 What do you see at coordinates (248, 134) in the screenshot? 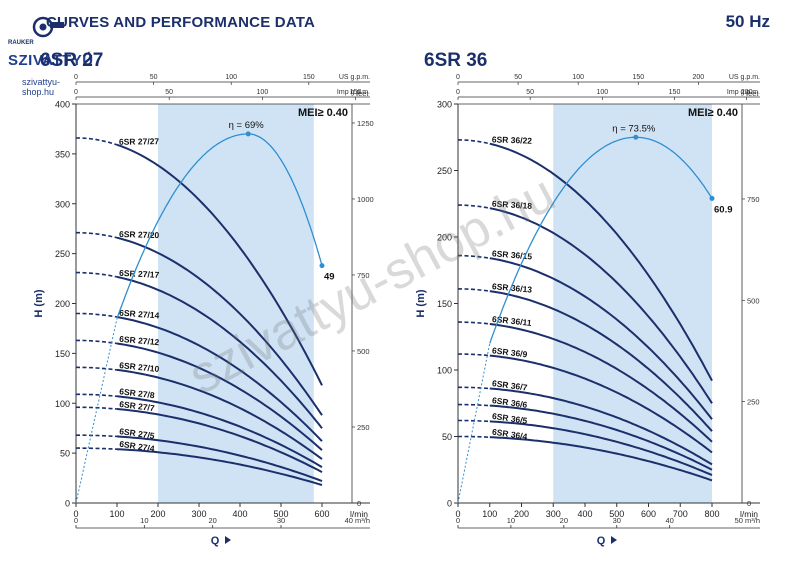
I see `efficiency-peak-point` at bounding box center [248, 134].